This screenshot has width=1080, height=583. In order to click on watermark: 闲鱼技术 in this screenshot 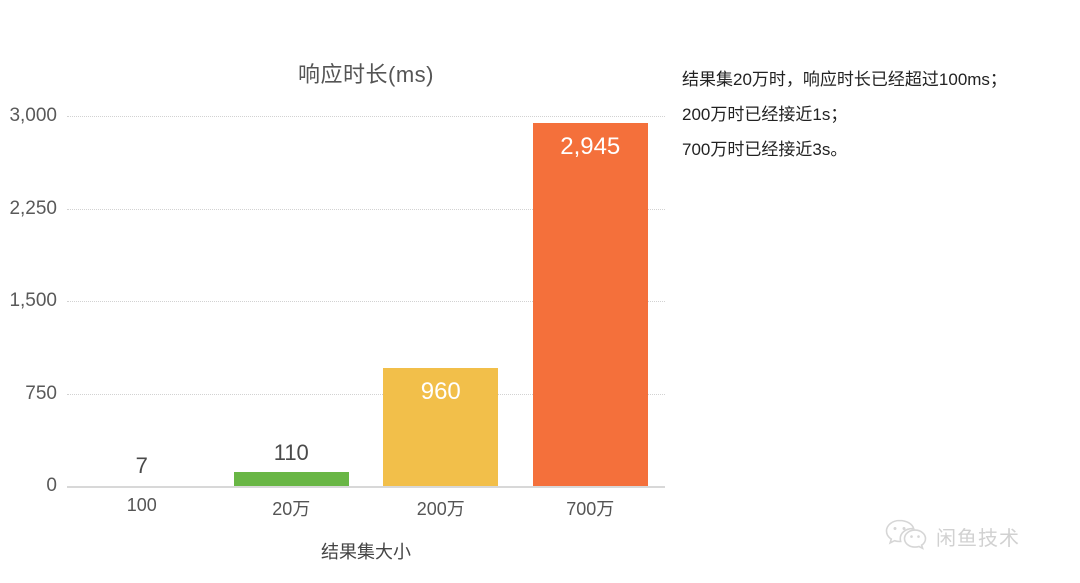, I will do `click(952, 536)`.